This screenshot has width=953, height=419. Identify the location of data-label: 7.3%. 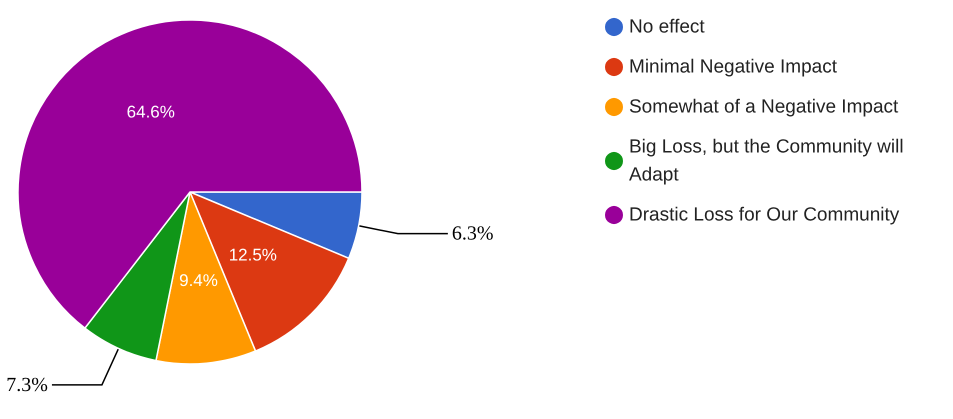
(27, 385).